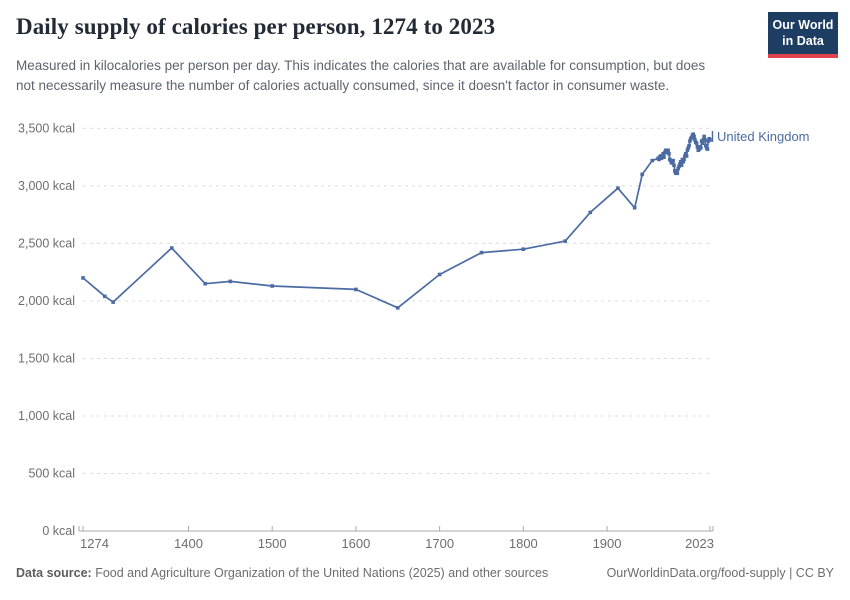 The image size is (850, 600). Describe the element at coordinates (51, 473) in the screenshot. I see `y-tick-label: 500 kcal` at that location.